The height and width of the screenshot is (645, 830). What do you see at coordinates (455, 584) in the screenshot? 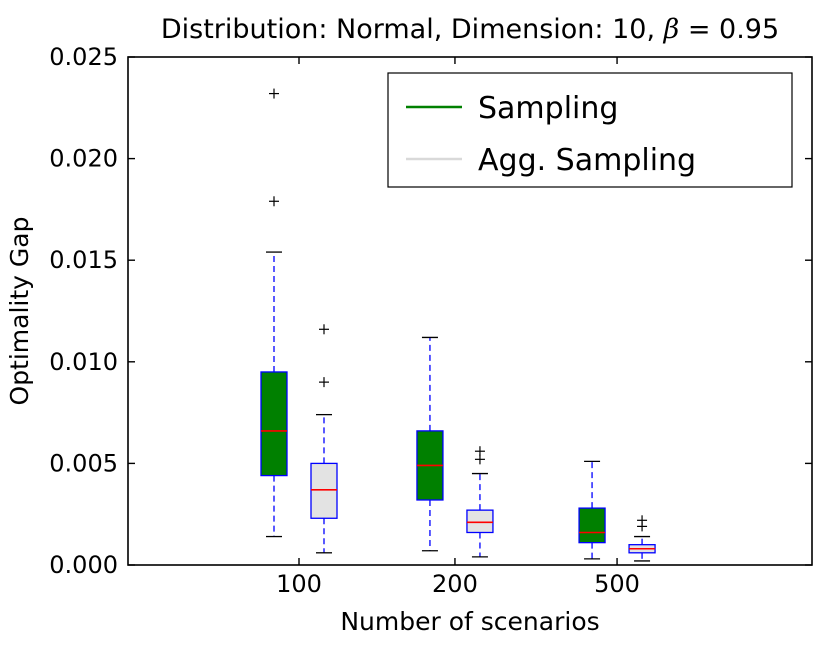
I see `x-tick-label: 200` at bounding box center [455, 584].